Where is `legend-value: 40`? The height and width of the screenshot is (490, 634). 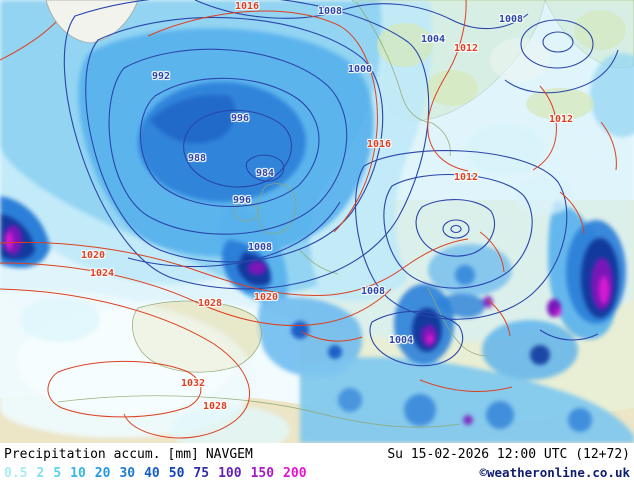
legend-value: 40 is located at coordinates (152, 473).